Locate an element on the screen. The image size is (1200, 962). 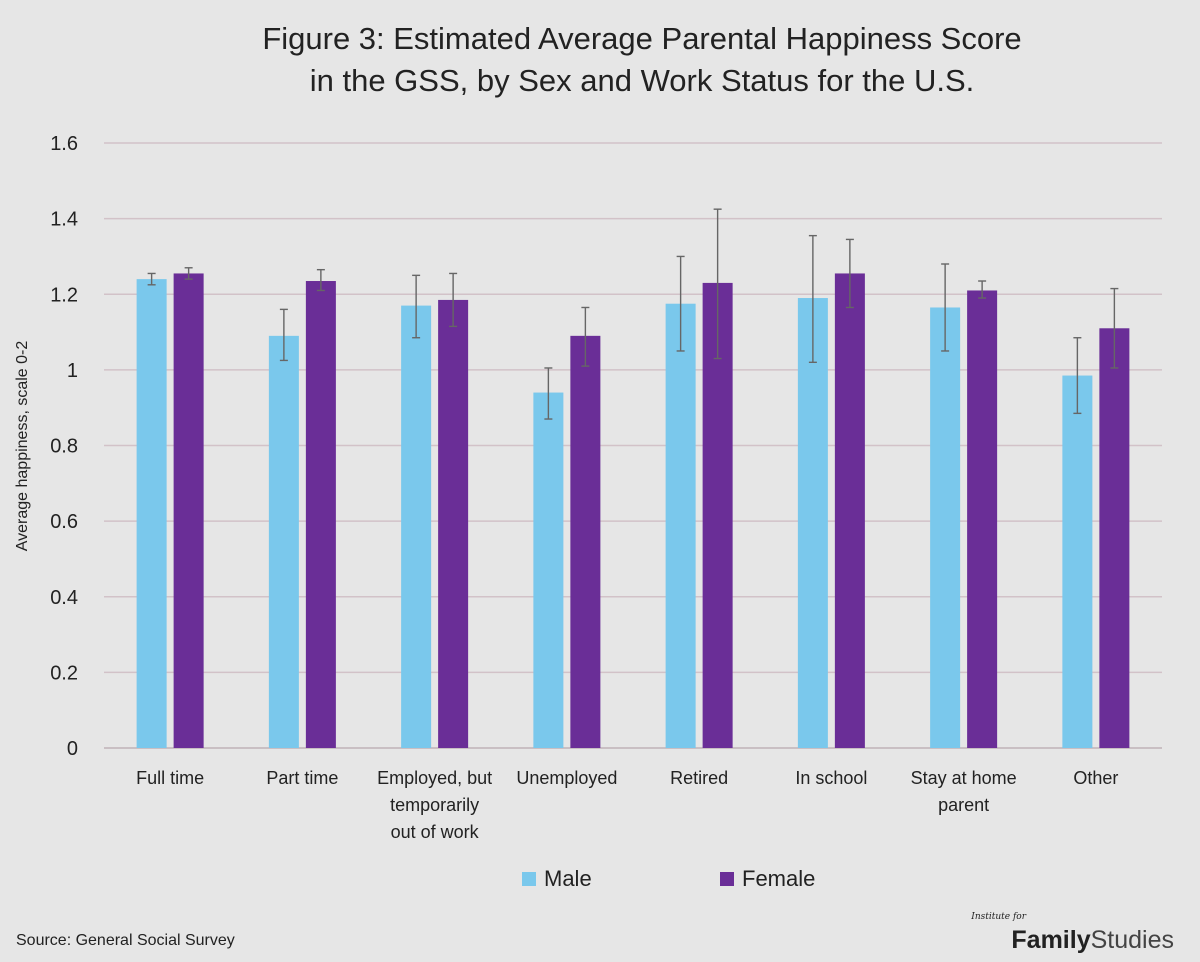
logo-bold-text: Family is located at coordinates (1051, 940).